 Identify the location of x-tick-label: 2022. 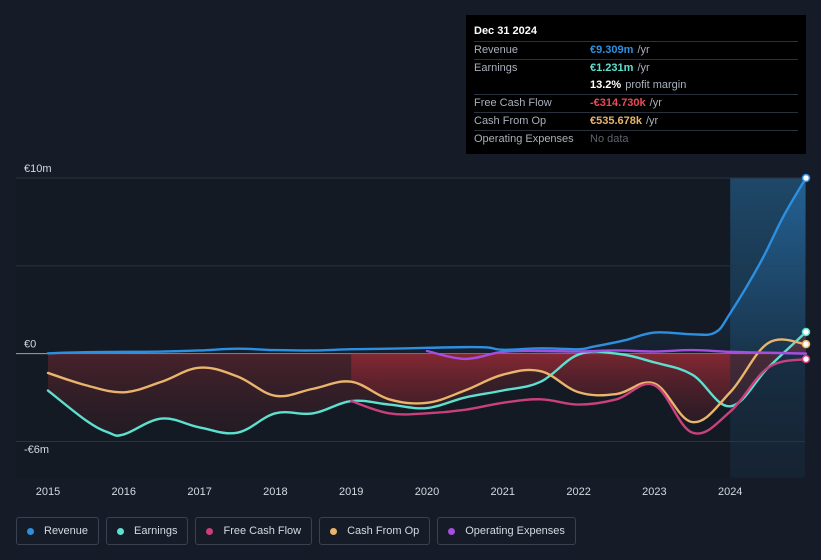
(578, 492).